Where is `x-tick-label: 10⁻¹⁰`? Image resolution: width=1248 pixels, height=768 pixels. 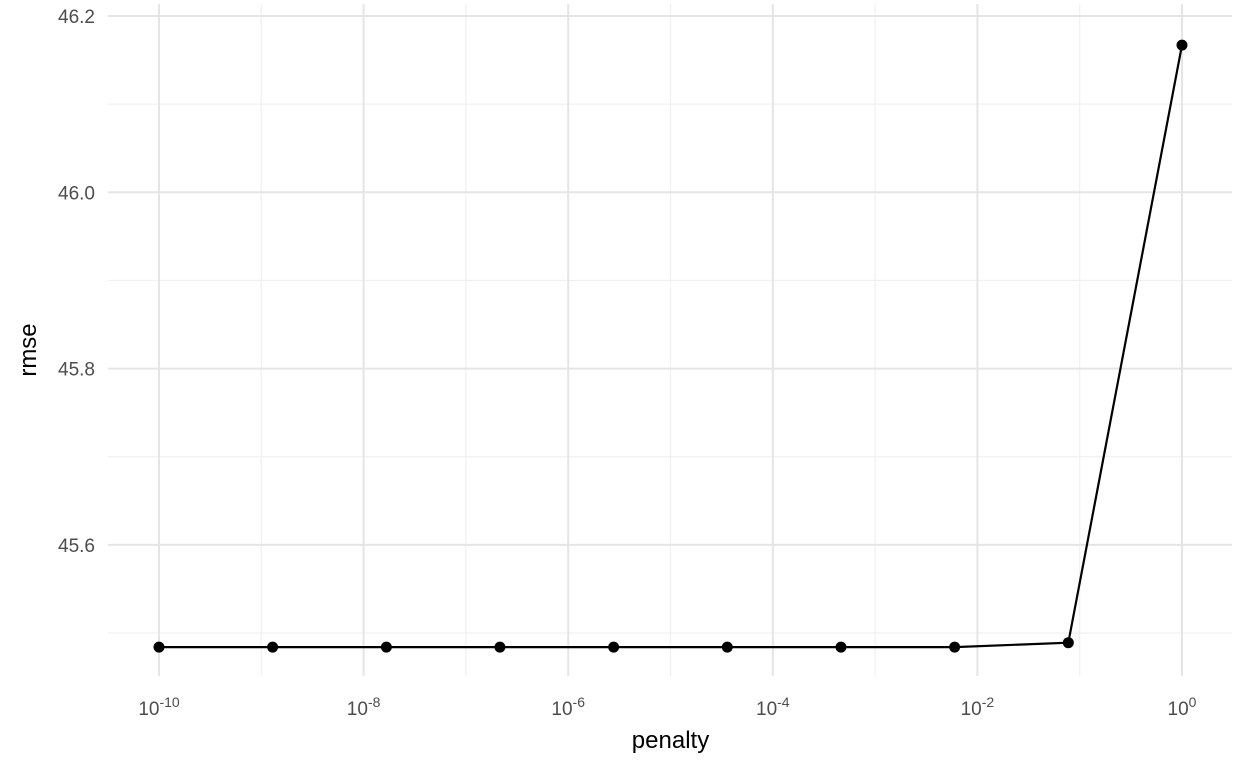 x-tick-label: 10⁻¹⁰ is located at coordinates (159, 707).